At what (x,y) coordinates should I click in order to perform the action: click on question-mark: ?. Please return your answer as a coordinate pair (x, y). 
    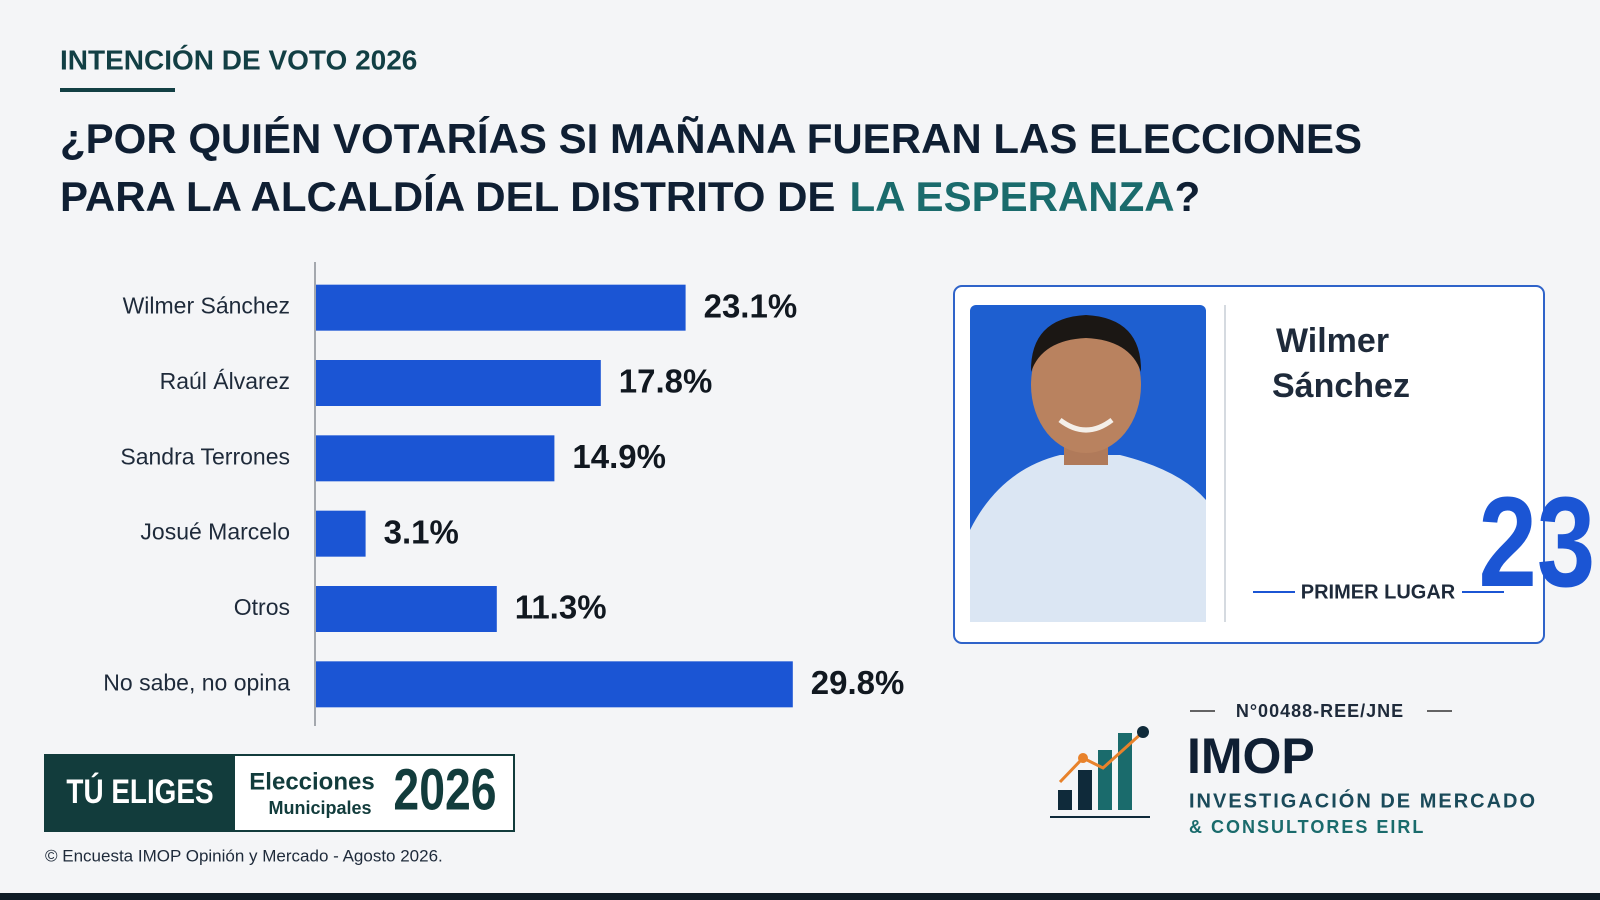
    Looking at the image, I should click on (1188, 196).